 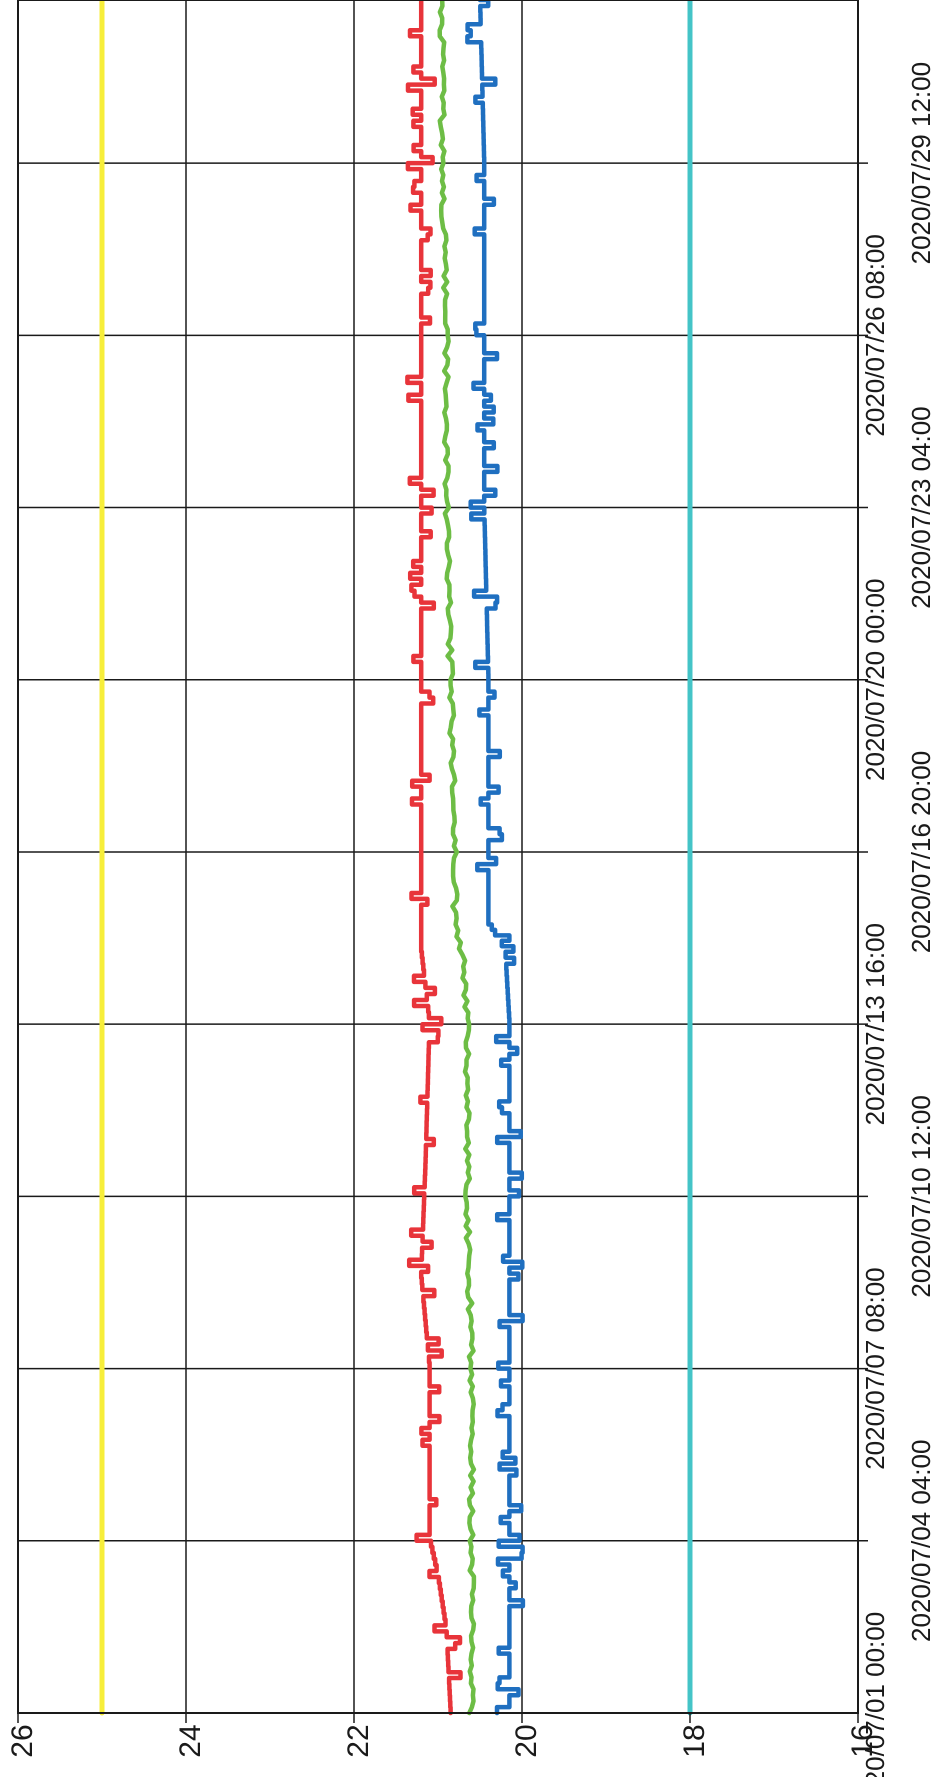 I want to click on value-tick-label: 16, so click(x=862, y=1740).